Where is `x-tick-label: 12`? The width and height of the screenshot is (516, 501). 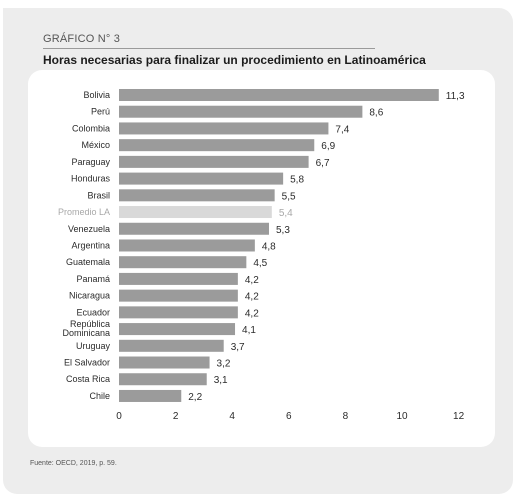 x-tick-label: 12 is located at coordinates (459, 416).